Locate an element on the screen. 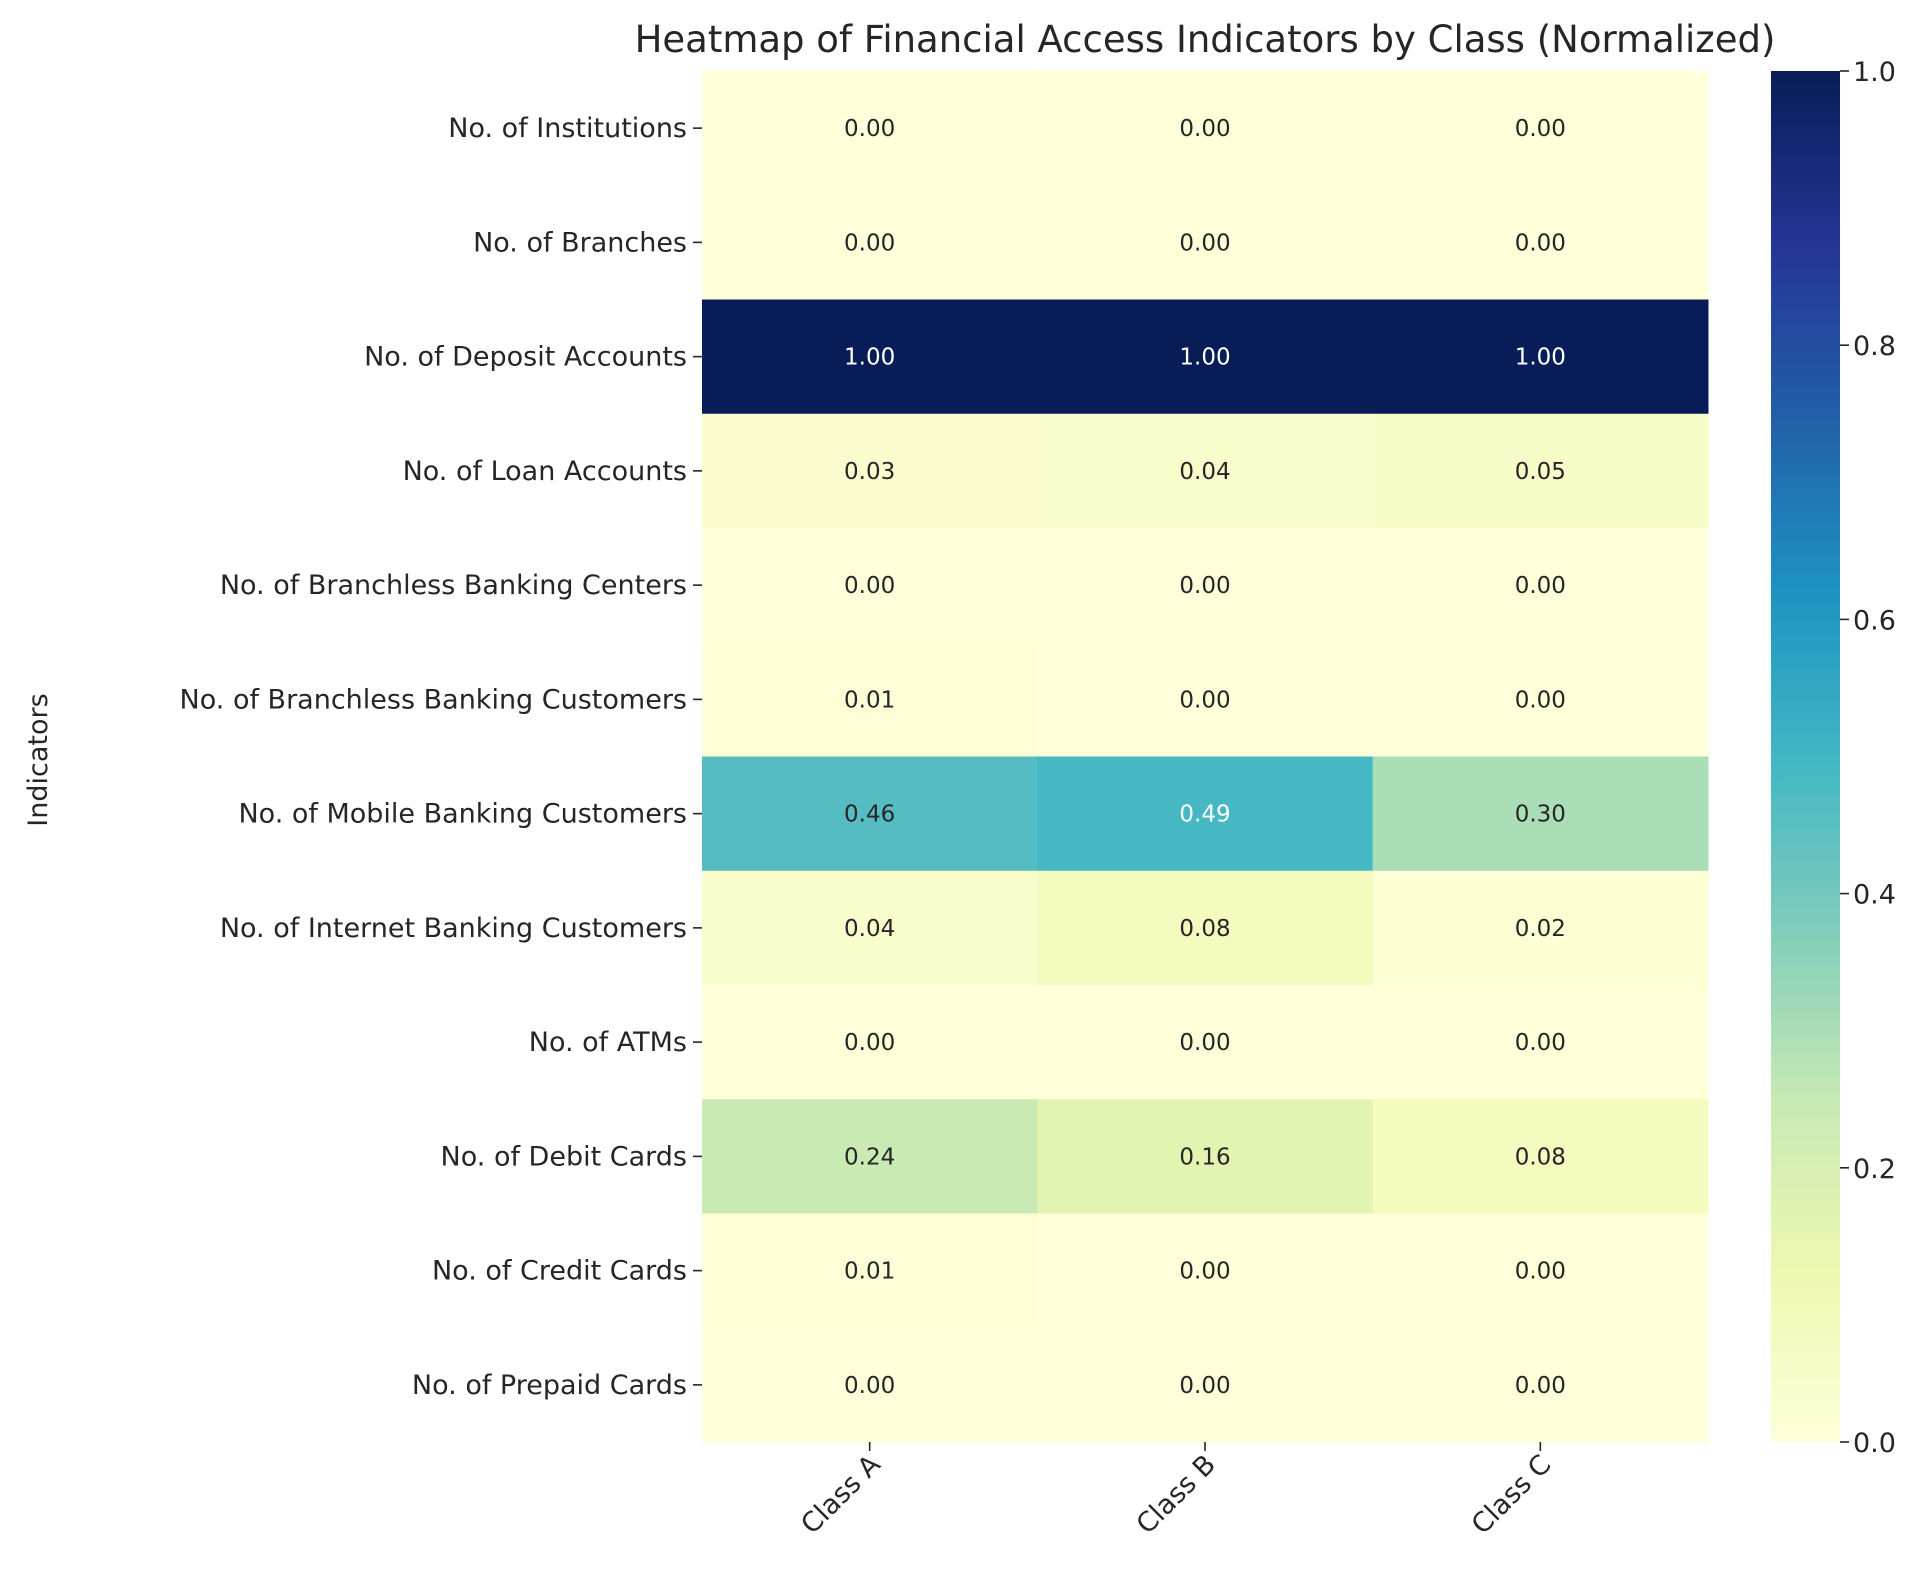 This screenshot has height=1580, width=1922. y-tick-label: No. of ATMs is located at coordinates (608, 1042).